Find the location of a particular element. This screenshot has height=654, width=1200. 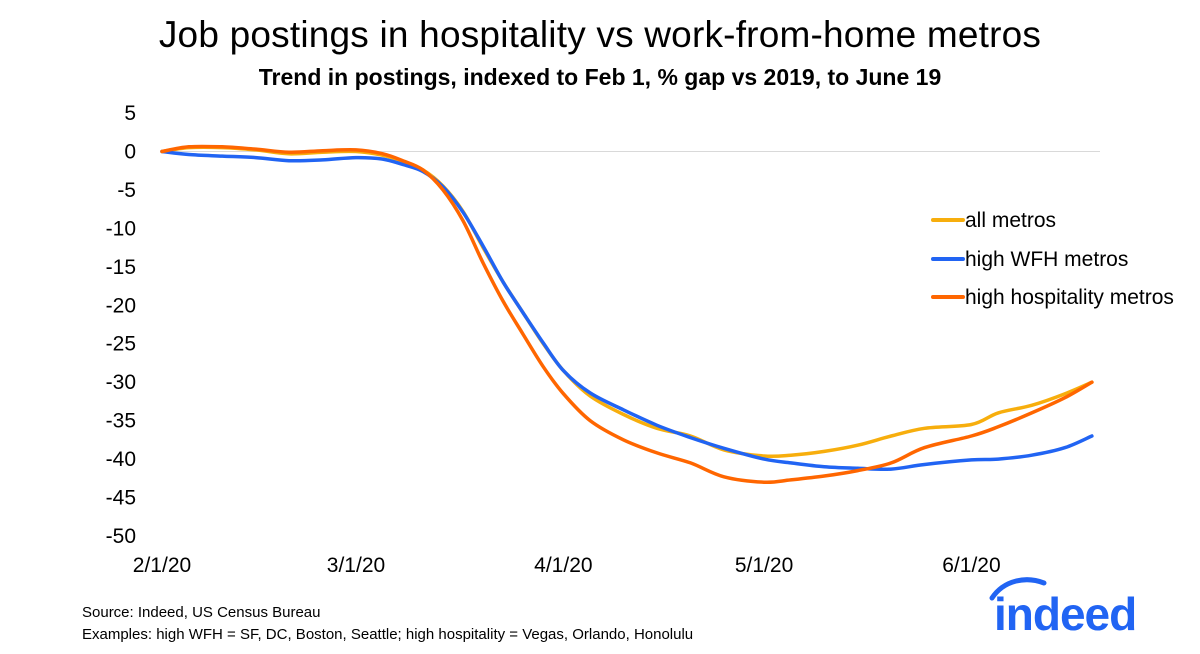

x-tick-label: 5/1/20 is located at coordinates (764, 565).